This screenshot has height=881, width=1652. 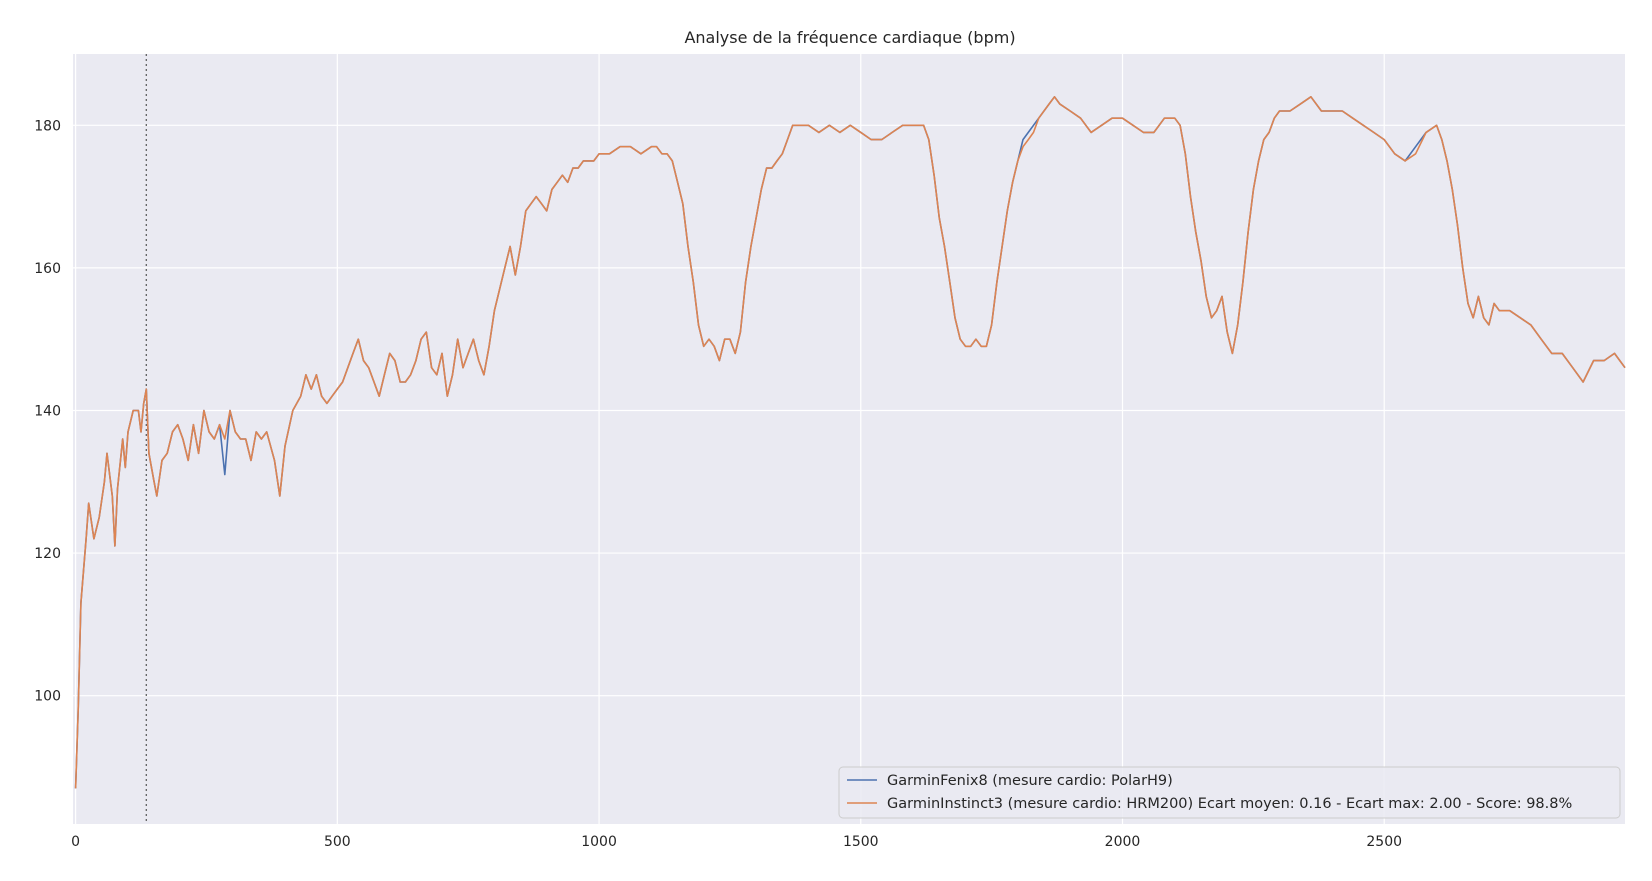 What do you see at coordinates (47, 697) in the screenshot?
I see `y-tick-label: 100` at bounding box center [47, 697].